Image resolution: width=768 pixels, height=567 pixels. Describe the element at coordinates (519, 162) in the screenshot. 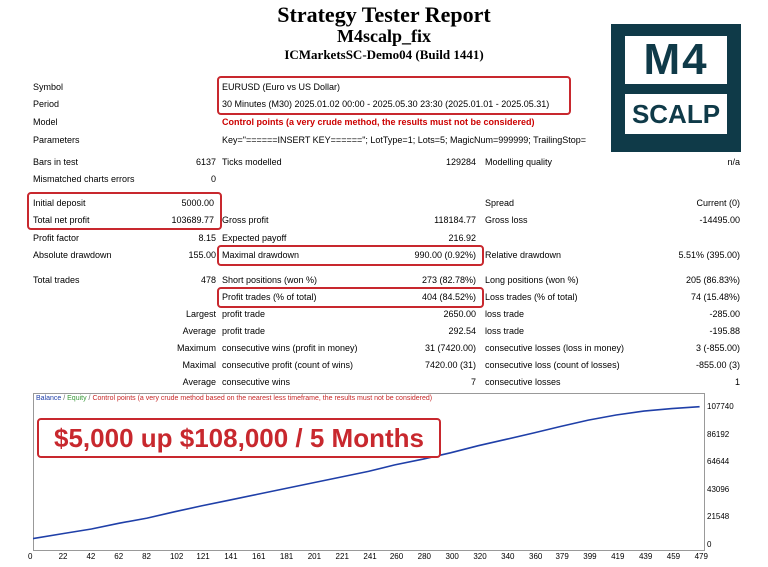

I see `quality-label: Modelling quality` at that location.